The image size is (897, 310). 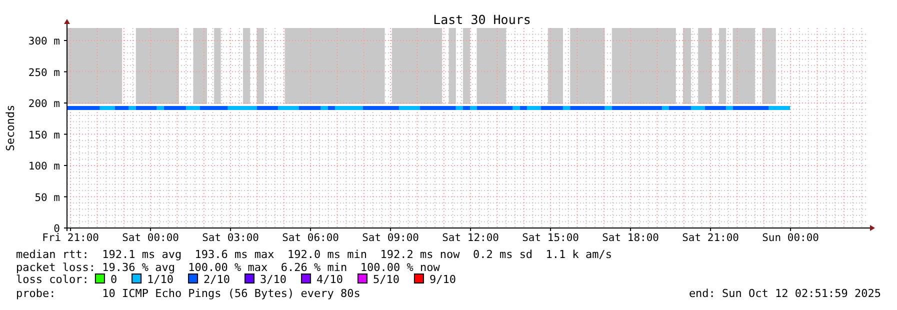 What do you see at coordinates (188, 293) in the screenshot?
I see `text: probe: 10 ICMP Echo Pings (56 Bytes) every 80s` at bounding box center [188, 293].